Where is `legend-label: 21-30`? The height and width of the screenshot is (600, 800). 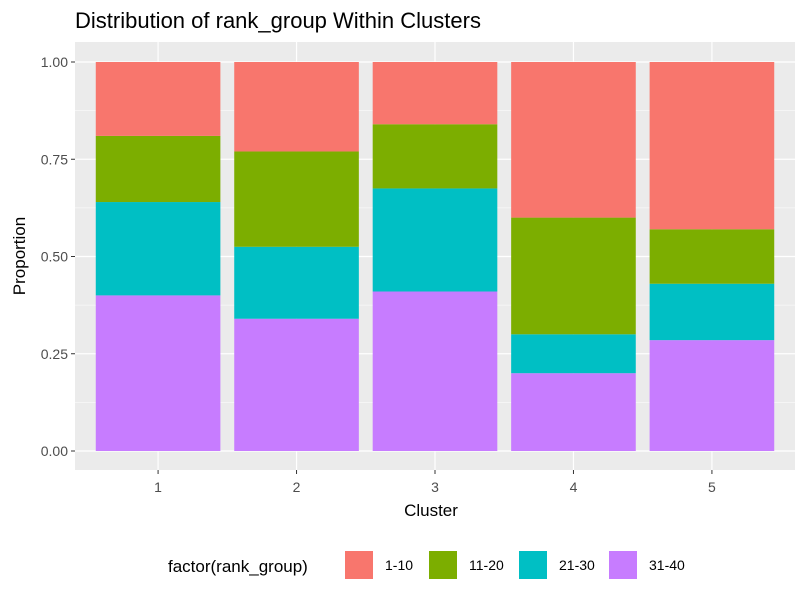
legend-label: 21-30 is located at coordinates (577, 565).